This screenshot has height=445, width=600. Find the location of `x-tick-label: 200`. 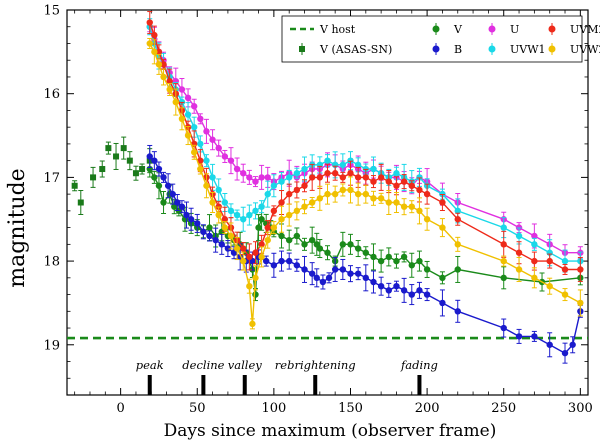

x-tick-label: 200 is located at coordinates (427, 408).